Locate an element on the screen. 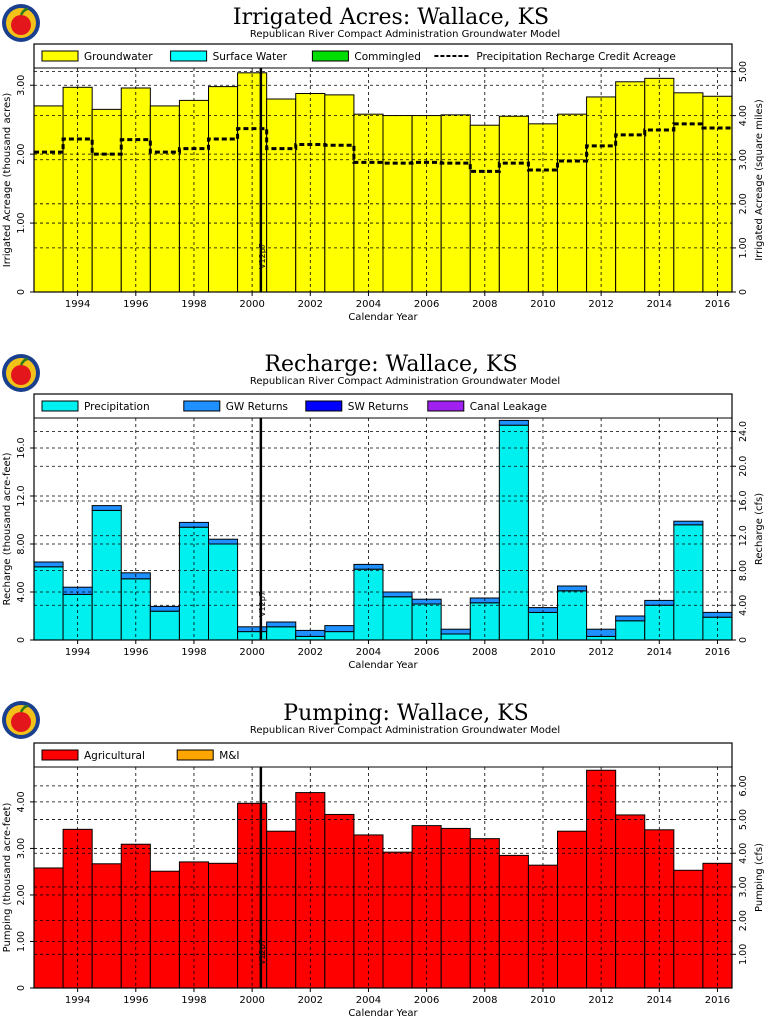 The width and height of the screenshot is (768, 1024). legend-label: M&I is located at coordinates (229, 756).